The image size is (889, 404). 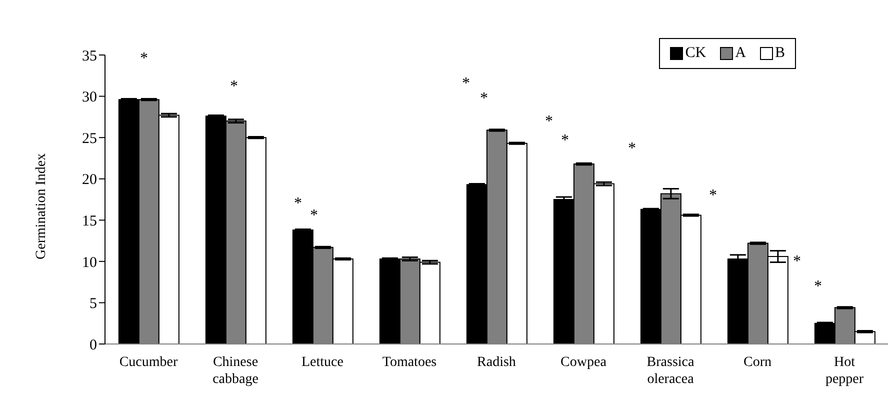 What do you see at coordinates (89, 221) in the screenshot?
I see `y-tick-label: 15` at bounding box center [89, 221].